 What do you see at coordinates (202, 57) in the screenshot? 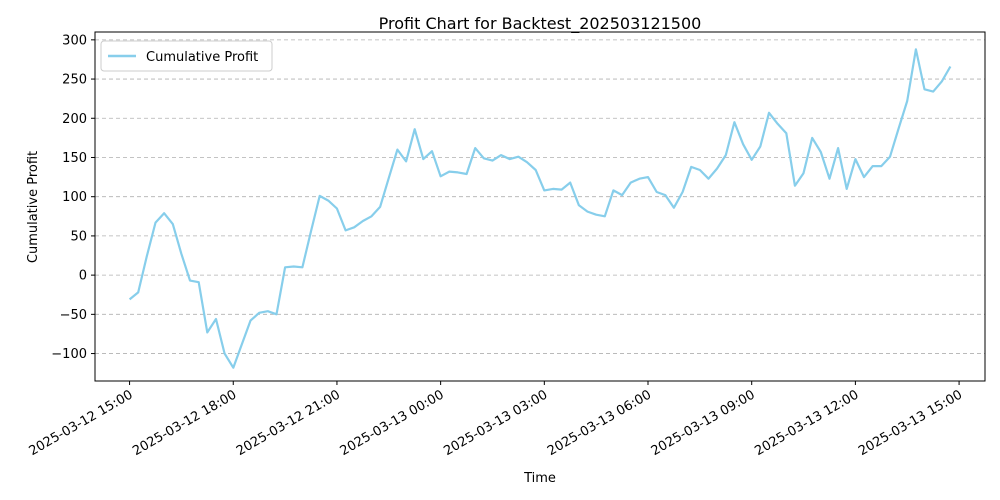
I see `legend-label: Cumulative Profit` at bounding box center [202, 57].